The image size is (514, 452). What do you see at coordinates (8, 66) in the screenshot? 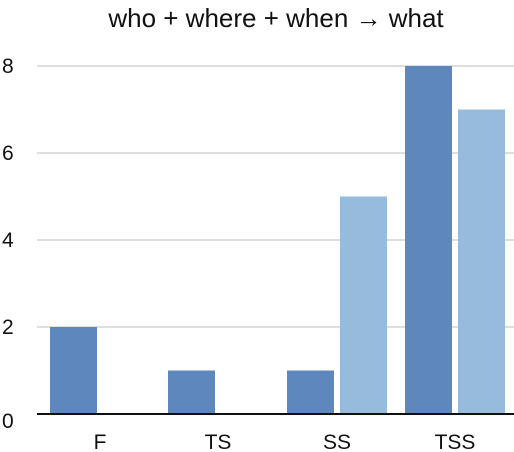
I see `y-tick-label-8: 8` at bounding box center [8, 66].